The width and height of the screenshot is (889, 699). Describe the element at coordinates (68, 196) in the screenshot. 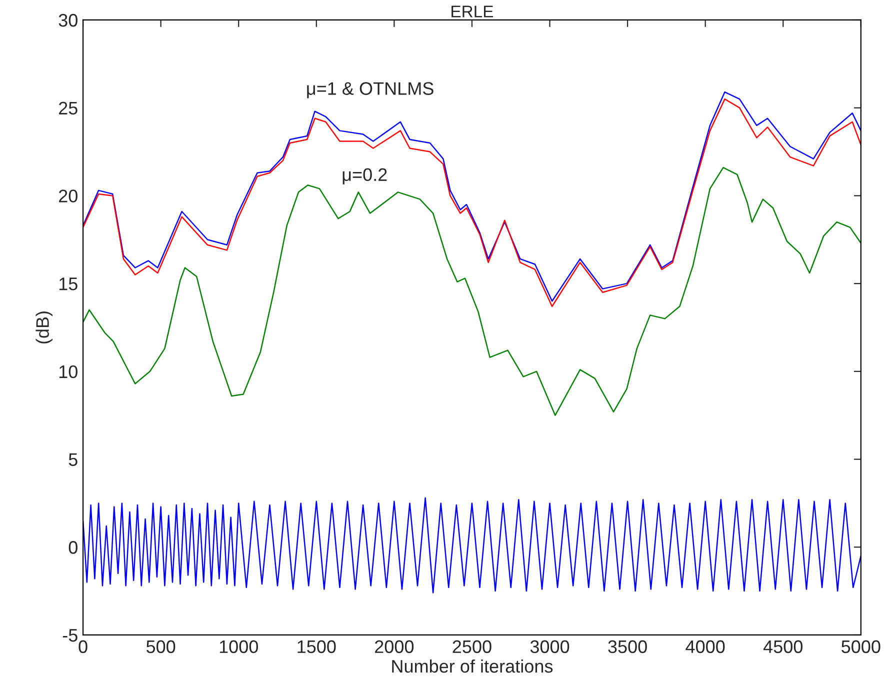

I see `y-tick-label: 20` at that location.